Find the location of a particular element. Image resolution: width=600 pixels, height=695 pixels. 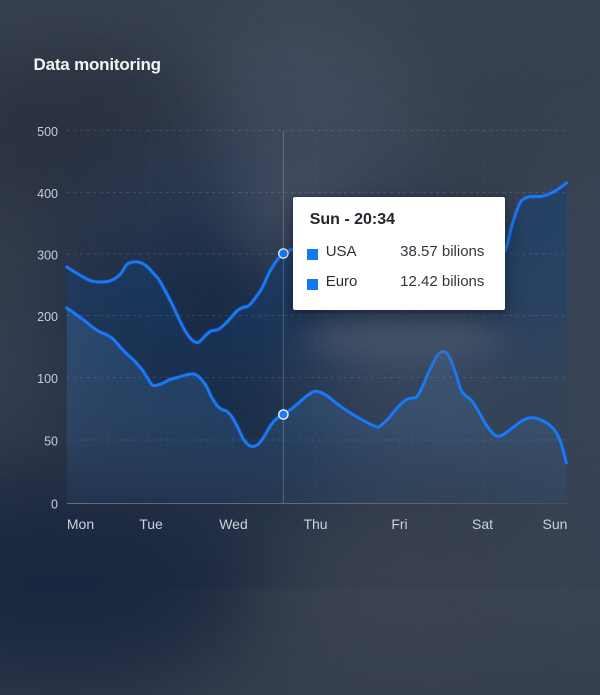

svg-text: 50 is located at coordinates (51, 442).